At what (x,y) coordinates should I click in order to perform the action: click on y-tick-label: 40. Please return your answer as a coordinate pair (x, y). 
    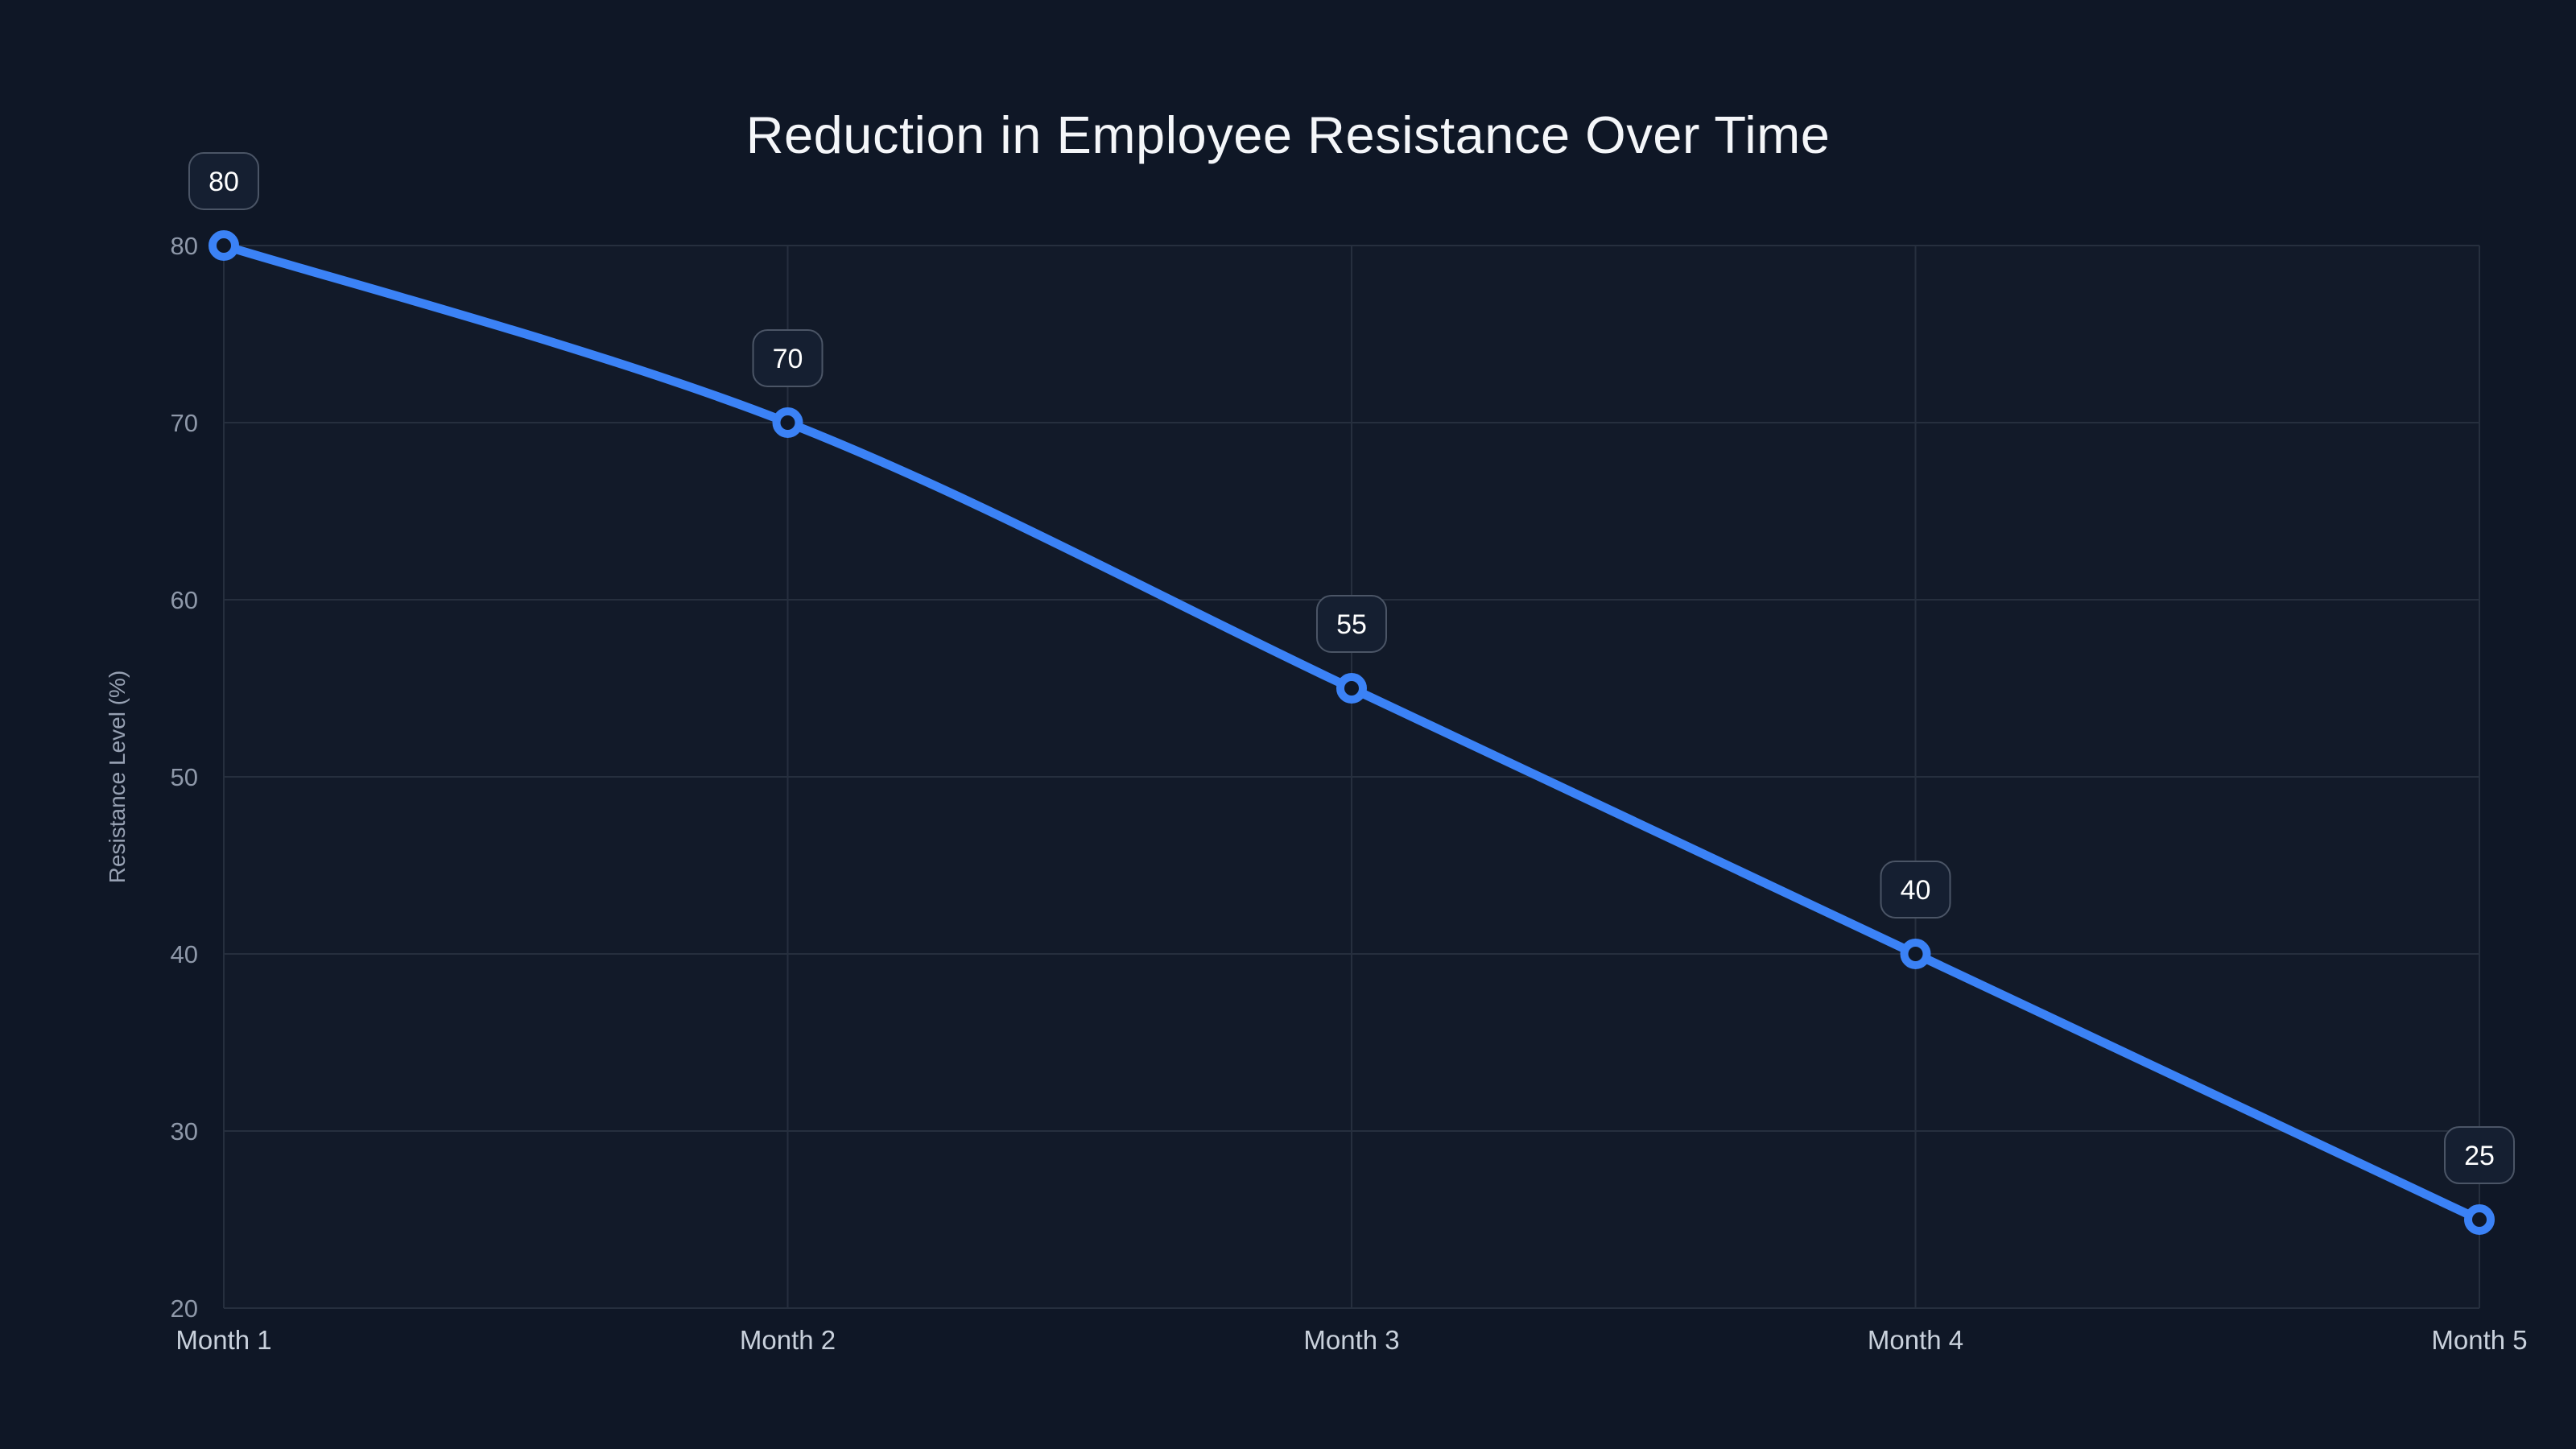
    Looking at the image, I should click on (184, 954).